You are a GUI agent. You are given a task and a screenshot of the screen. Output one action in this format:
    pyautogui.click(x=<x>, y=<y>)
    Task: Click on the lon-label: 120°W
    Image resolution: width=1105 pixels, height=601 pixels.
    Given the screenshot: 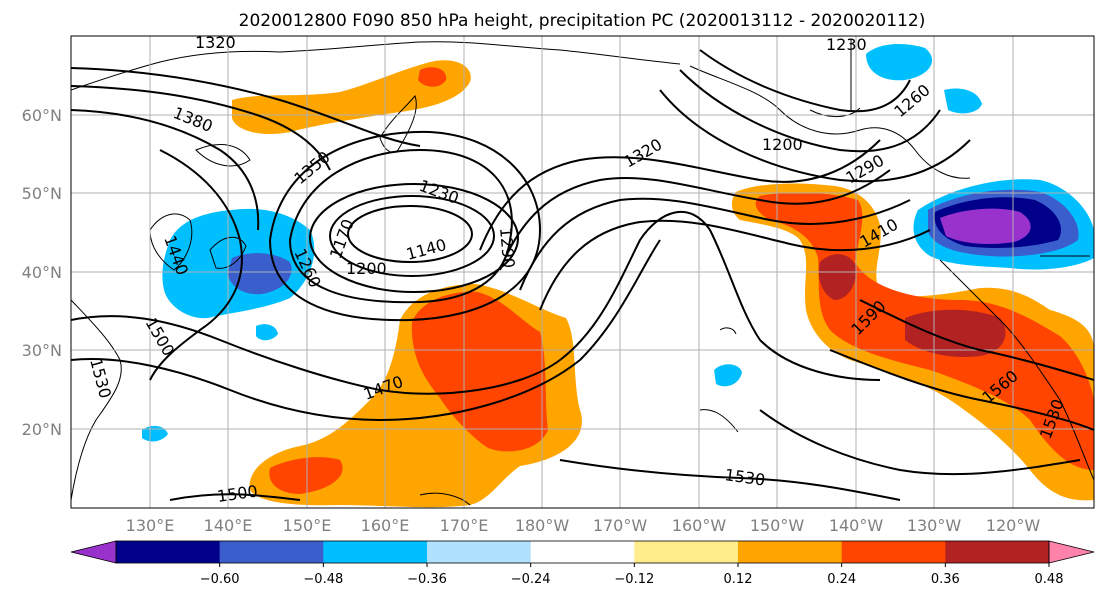 What is the action you would take?
    pyautogui.click(x=1013, y=525)
    